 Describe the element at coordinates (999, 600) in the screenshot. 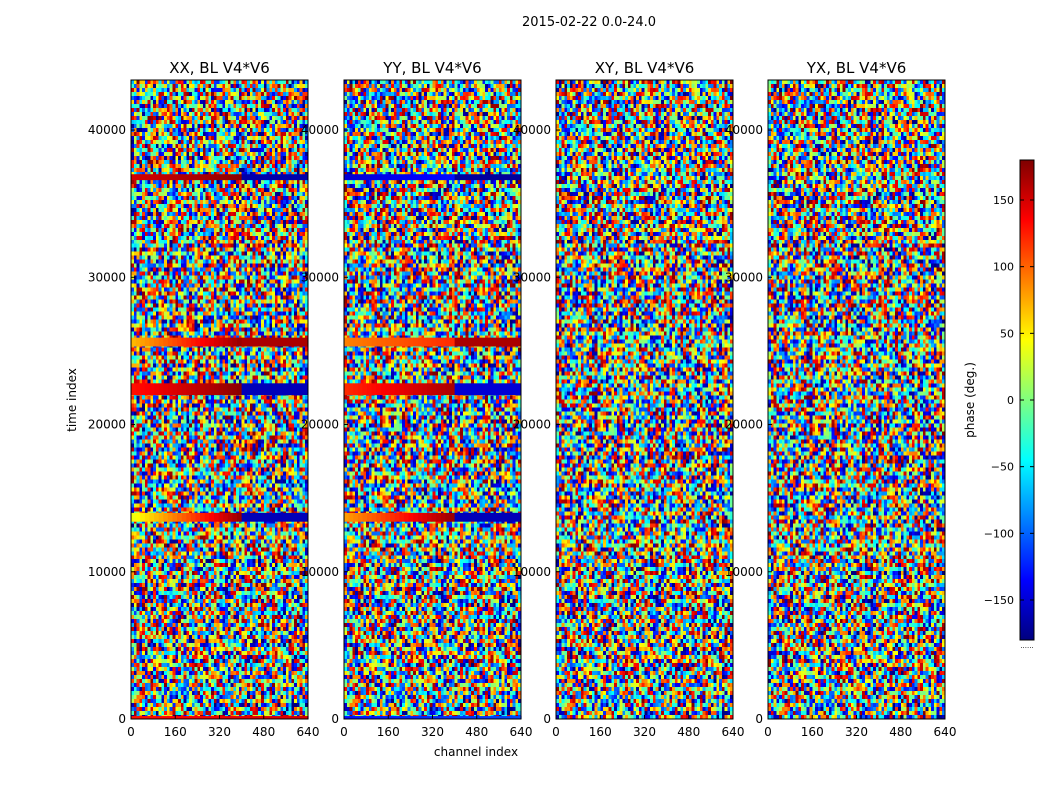

I see `colorbar-tick-label: −150` at that location.